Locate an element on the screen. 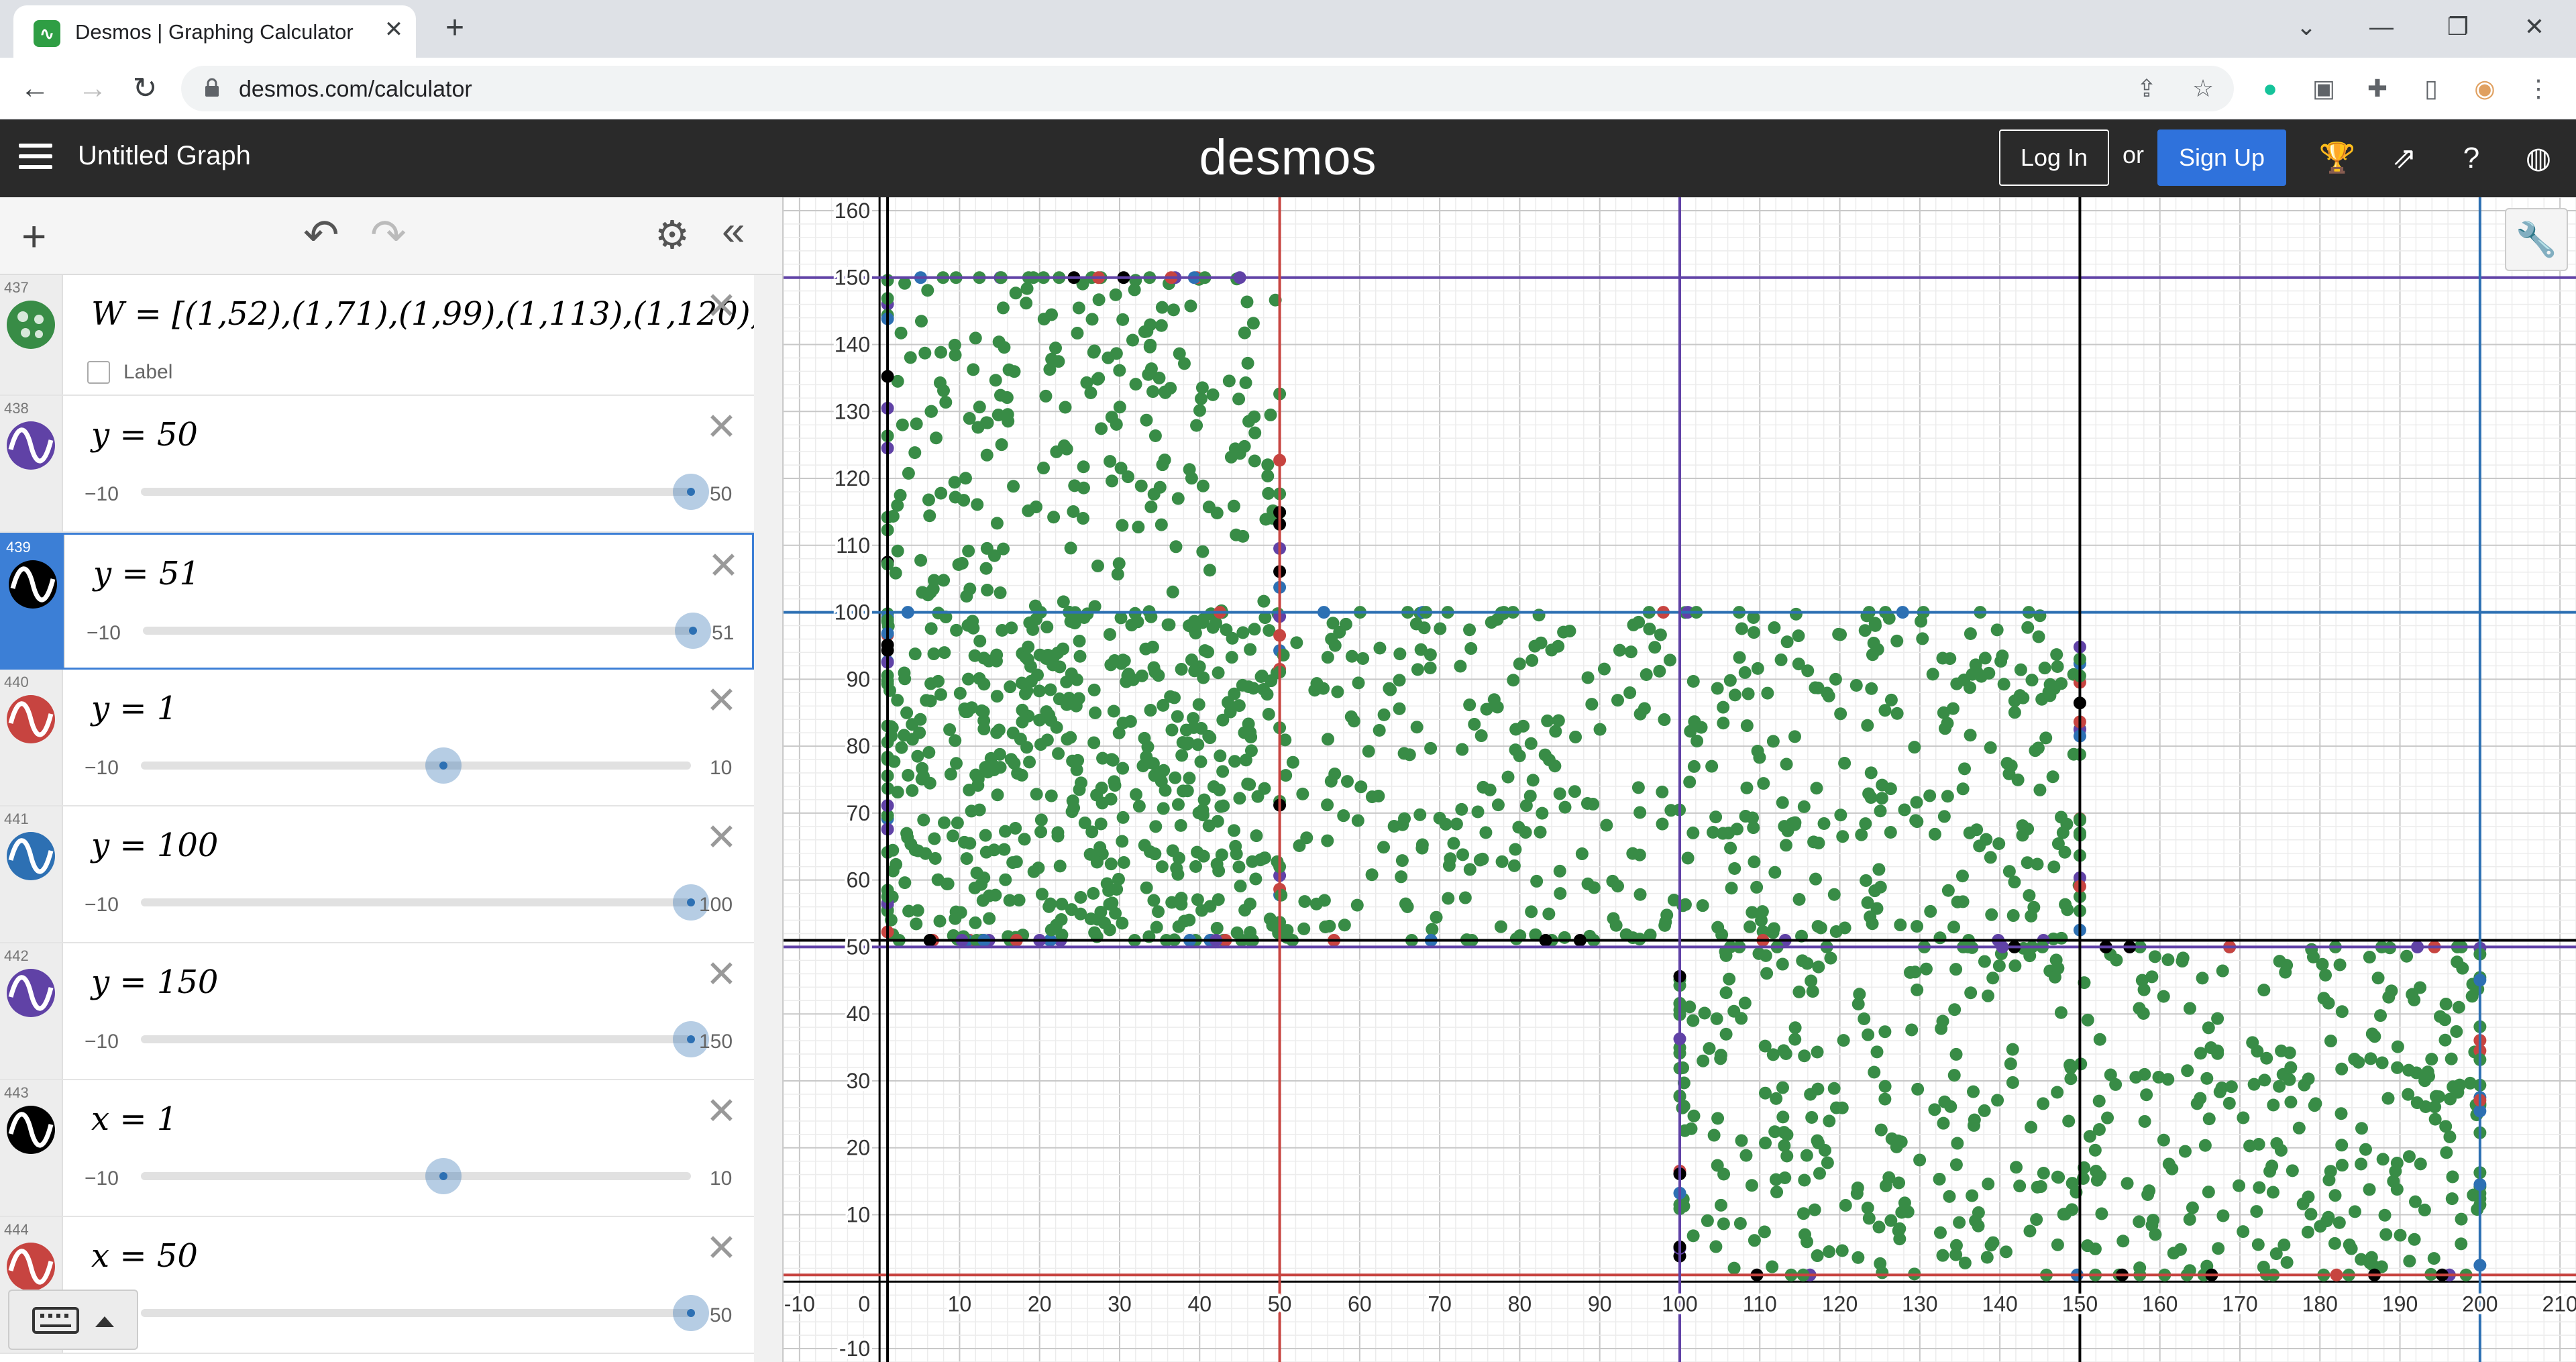 Image resolution: width=2576 pixels, height=1362 pixels. slider-max: 51 is located at coordinates (723, 633).